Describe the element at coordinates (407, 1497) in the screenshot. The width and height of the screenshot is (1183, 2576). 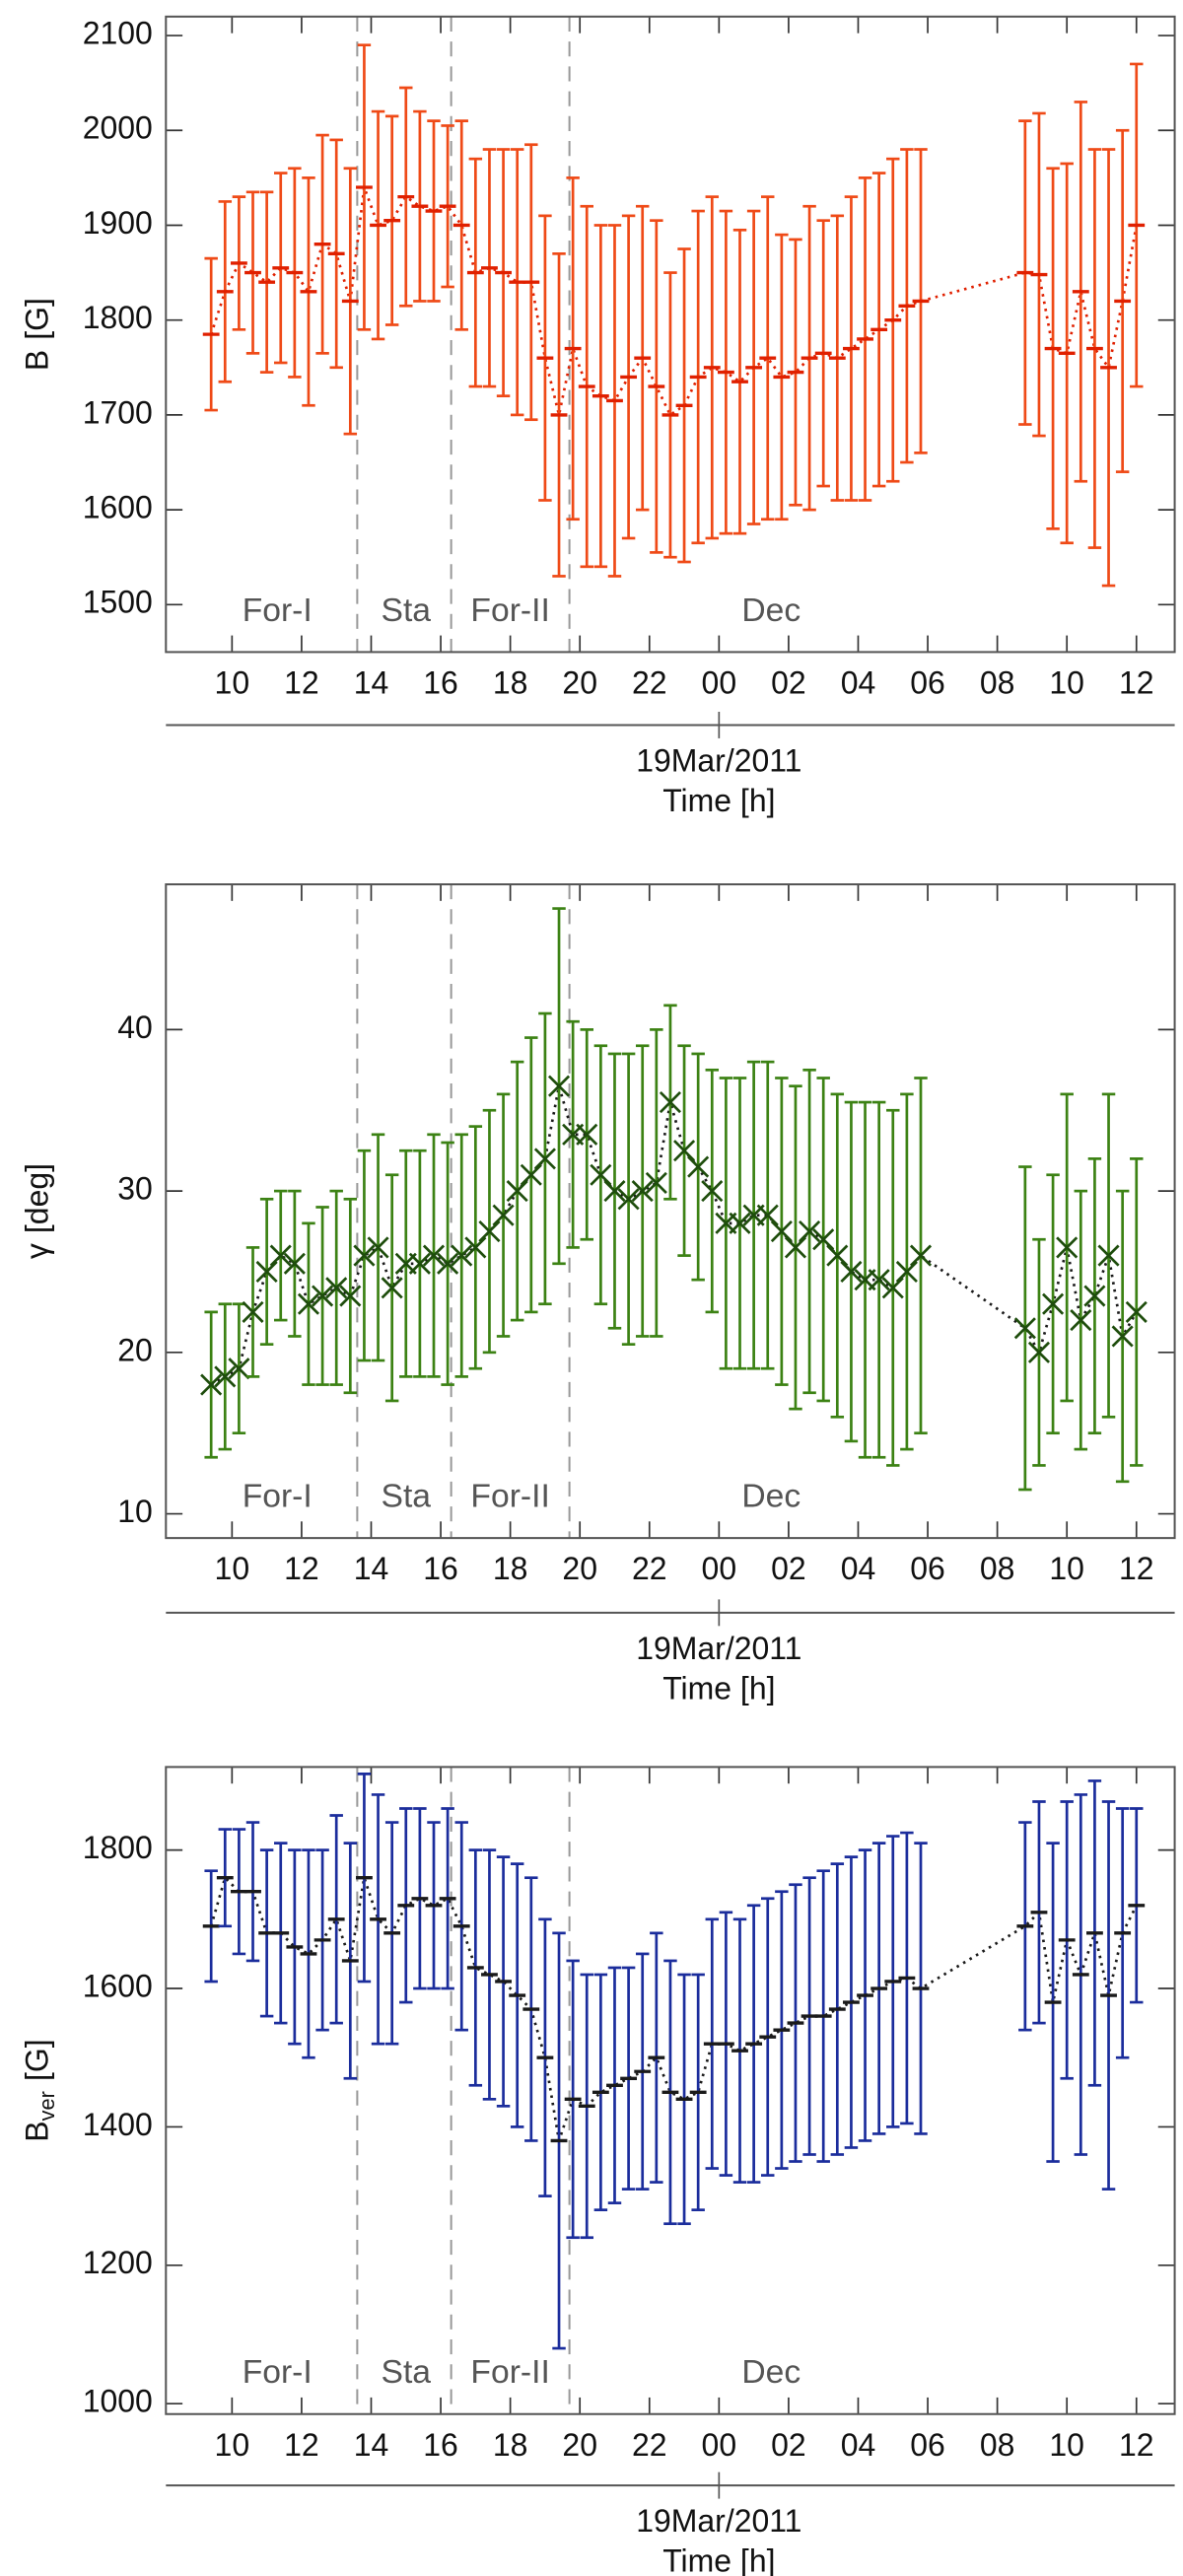
I see `phase-label: Sta` at that location.